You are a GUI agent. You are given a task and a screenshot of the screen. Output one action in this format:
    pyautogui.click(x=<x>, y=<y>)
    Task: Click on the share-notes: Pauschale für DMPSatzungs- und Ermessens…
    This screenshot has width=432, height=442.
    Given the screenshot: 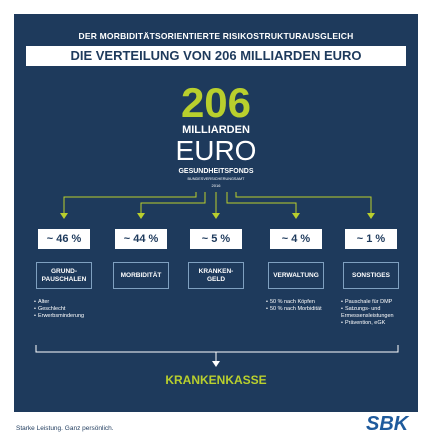 What is the action you would take?
    pyautogui.click(x=376, y=313)
    